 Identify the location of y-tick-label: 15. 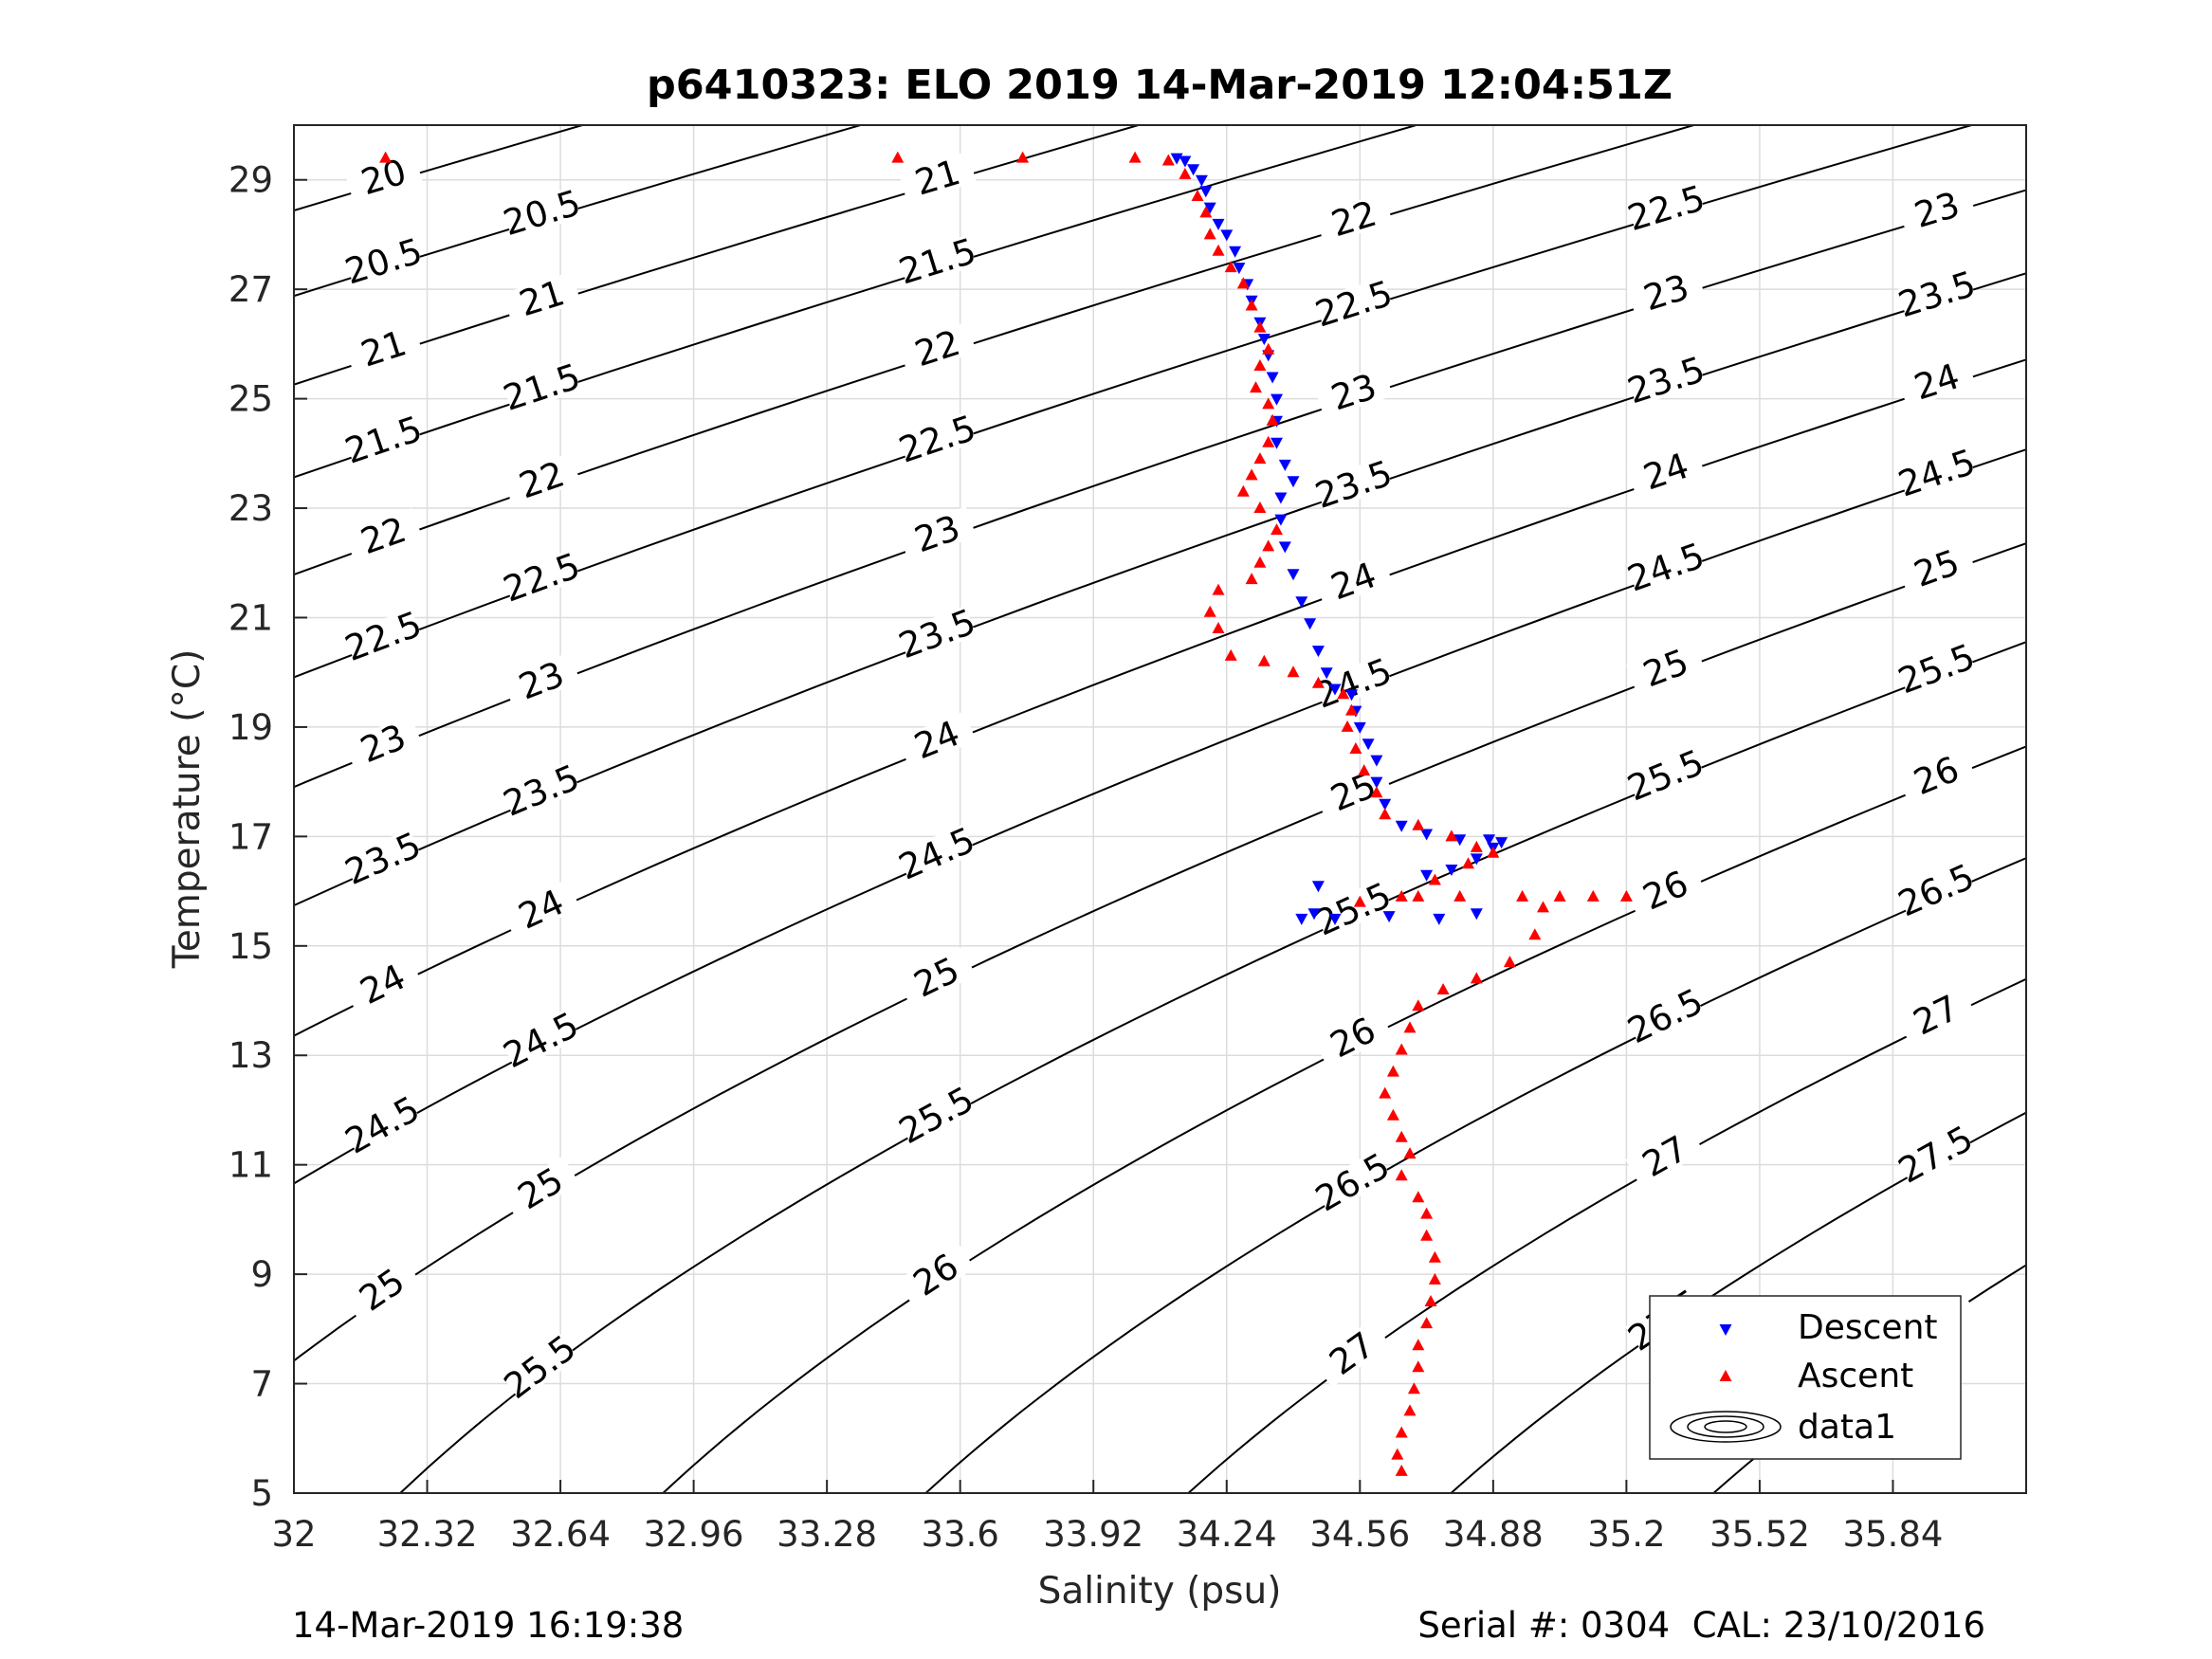
(251, 946).